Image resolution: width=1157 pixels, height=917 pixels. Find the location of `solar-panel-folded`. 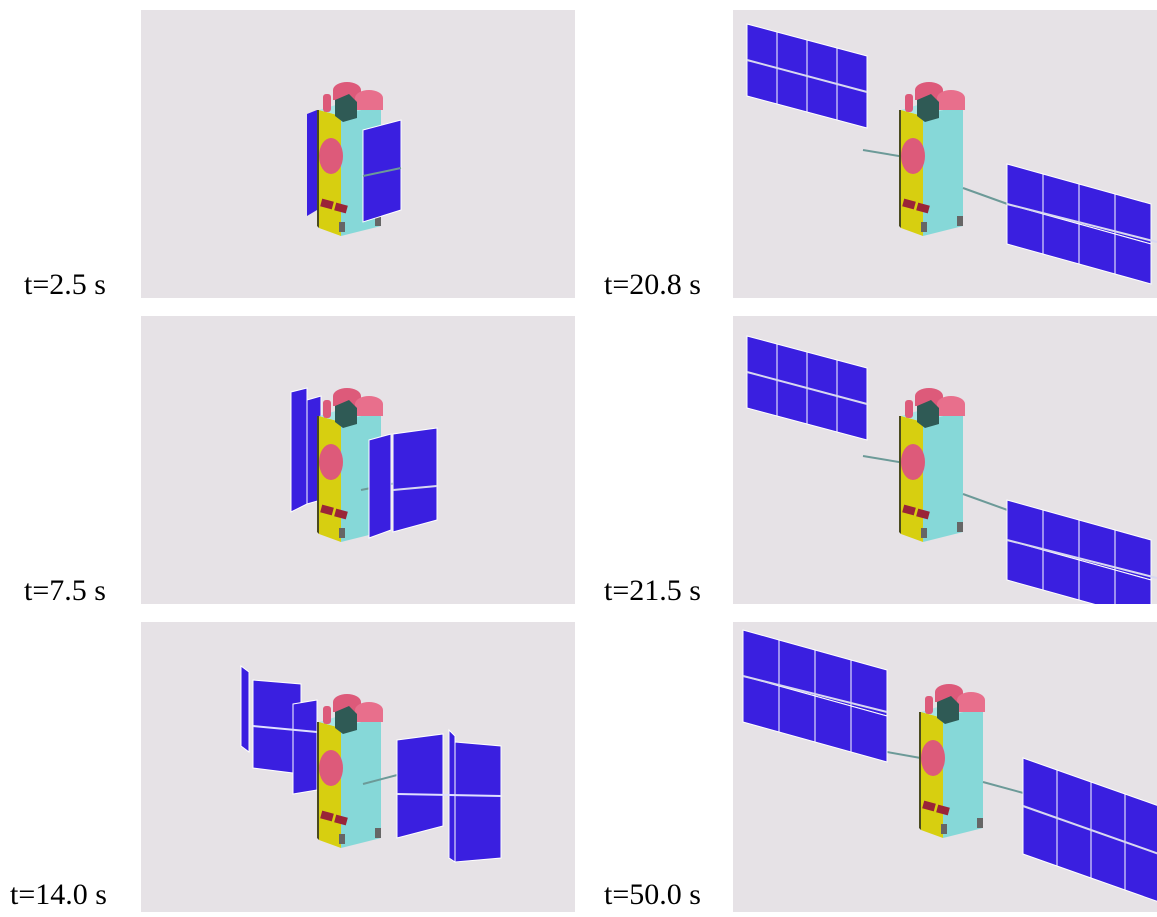

solar-panel-folded is located at coordinates (312, 163).